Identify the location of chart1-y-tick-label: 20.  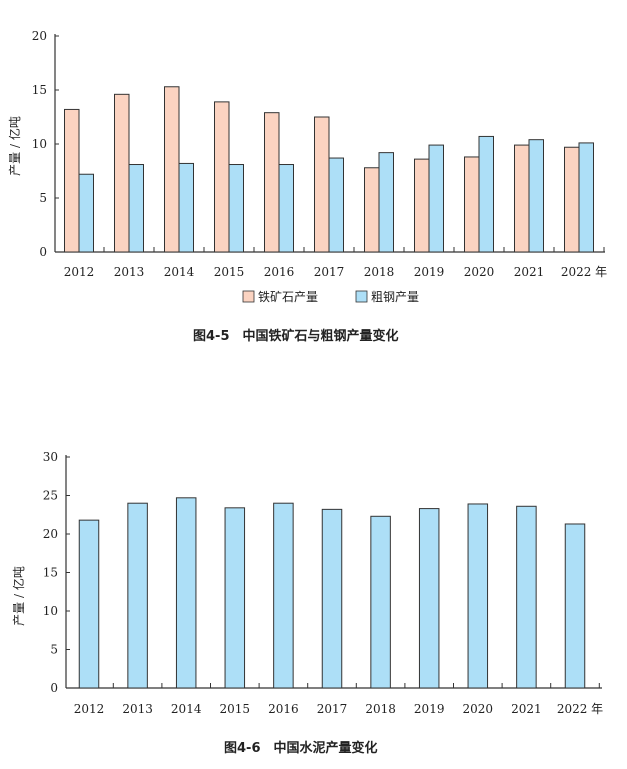
(39, 36).